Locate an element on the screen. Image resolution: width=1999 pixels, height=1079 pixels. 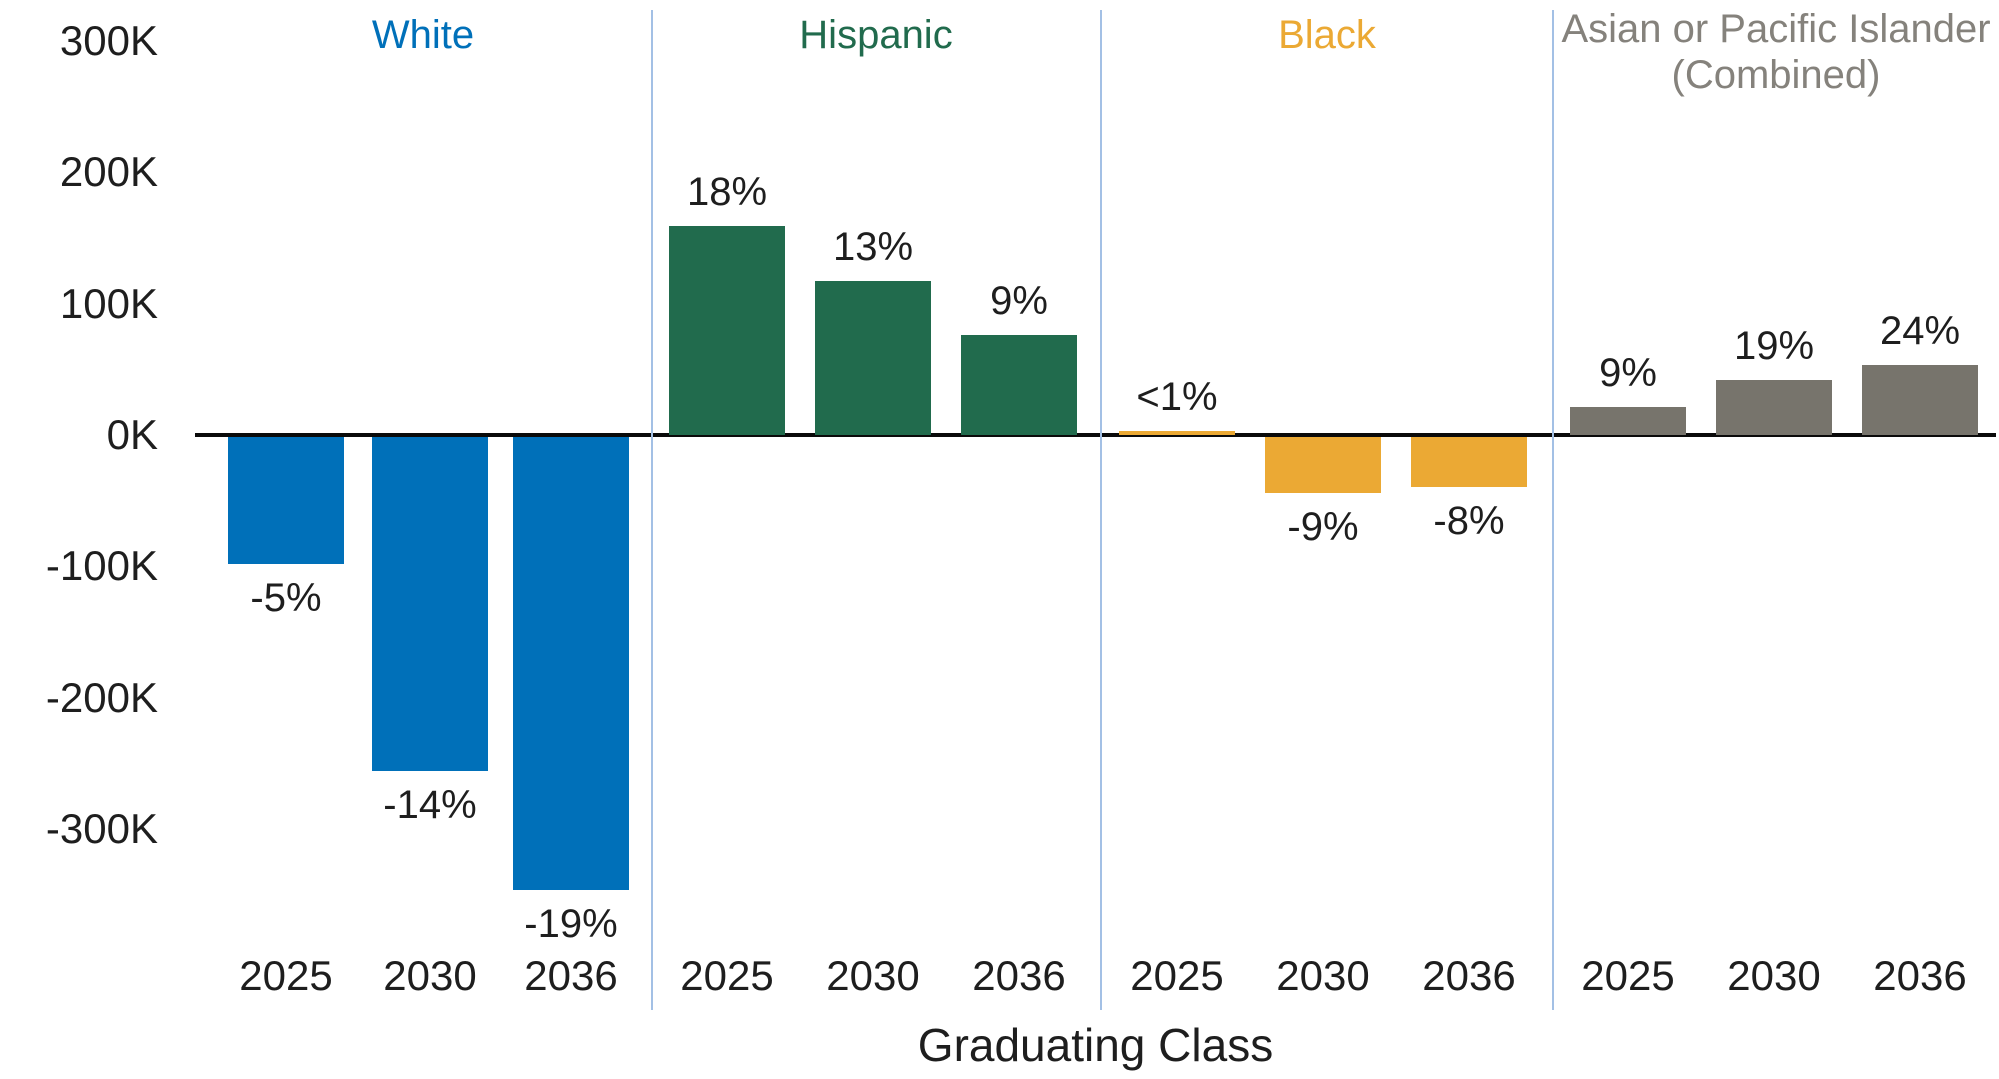
y-axis-tick: 0K is located at coordinates (132, 434).